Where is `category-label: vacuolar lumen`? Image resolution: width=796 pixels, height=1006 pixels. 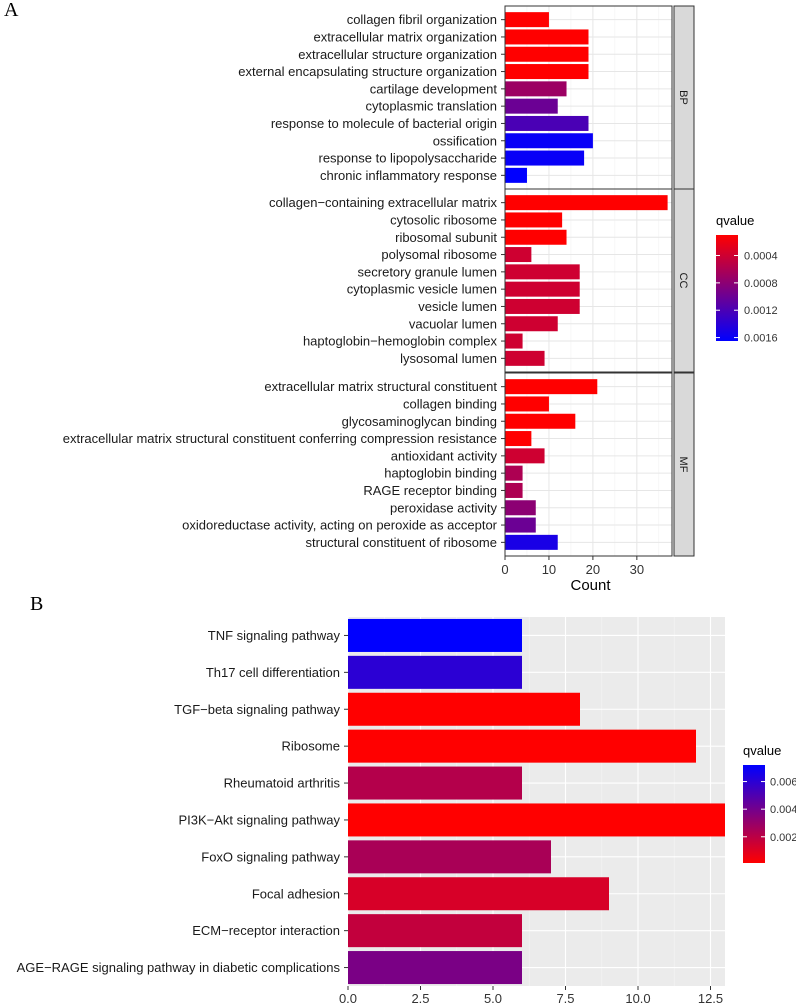 category-label: vacuolar lumen is located at coordinates (453, 323).